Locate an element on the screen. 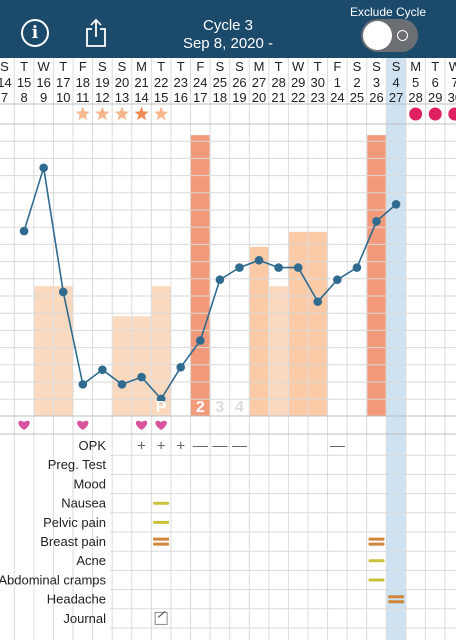  calendar-date-label: 1 is located at coordinates (337, 82).